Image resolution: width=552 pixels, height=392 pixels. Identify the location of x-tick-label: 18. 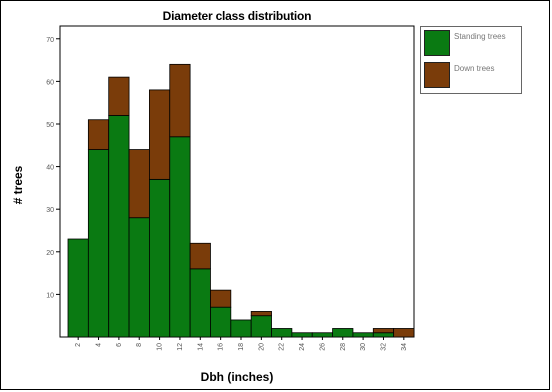
(241, 347).